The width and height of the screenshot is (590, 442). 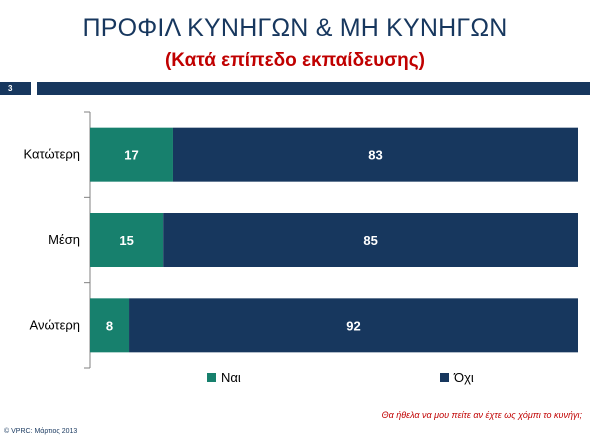 What do you see at coordinates (313, 88) in the screenshot?
I see `header-rule` at bounding box center [313, 88].